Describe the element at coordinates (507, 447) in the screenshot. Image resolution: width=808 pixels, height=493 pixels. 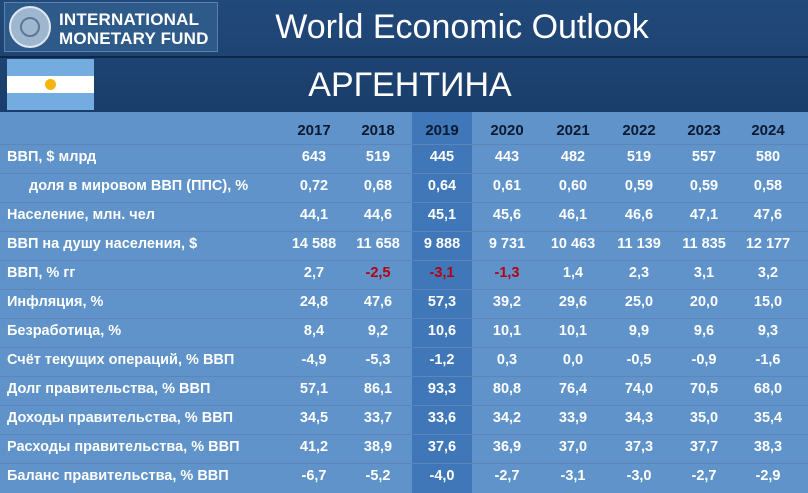
I see `table-cell: 36,9` at that location.